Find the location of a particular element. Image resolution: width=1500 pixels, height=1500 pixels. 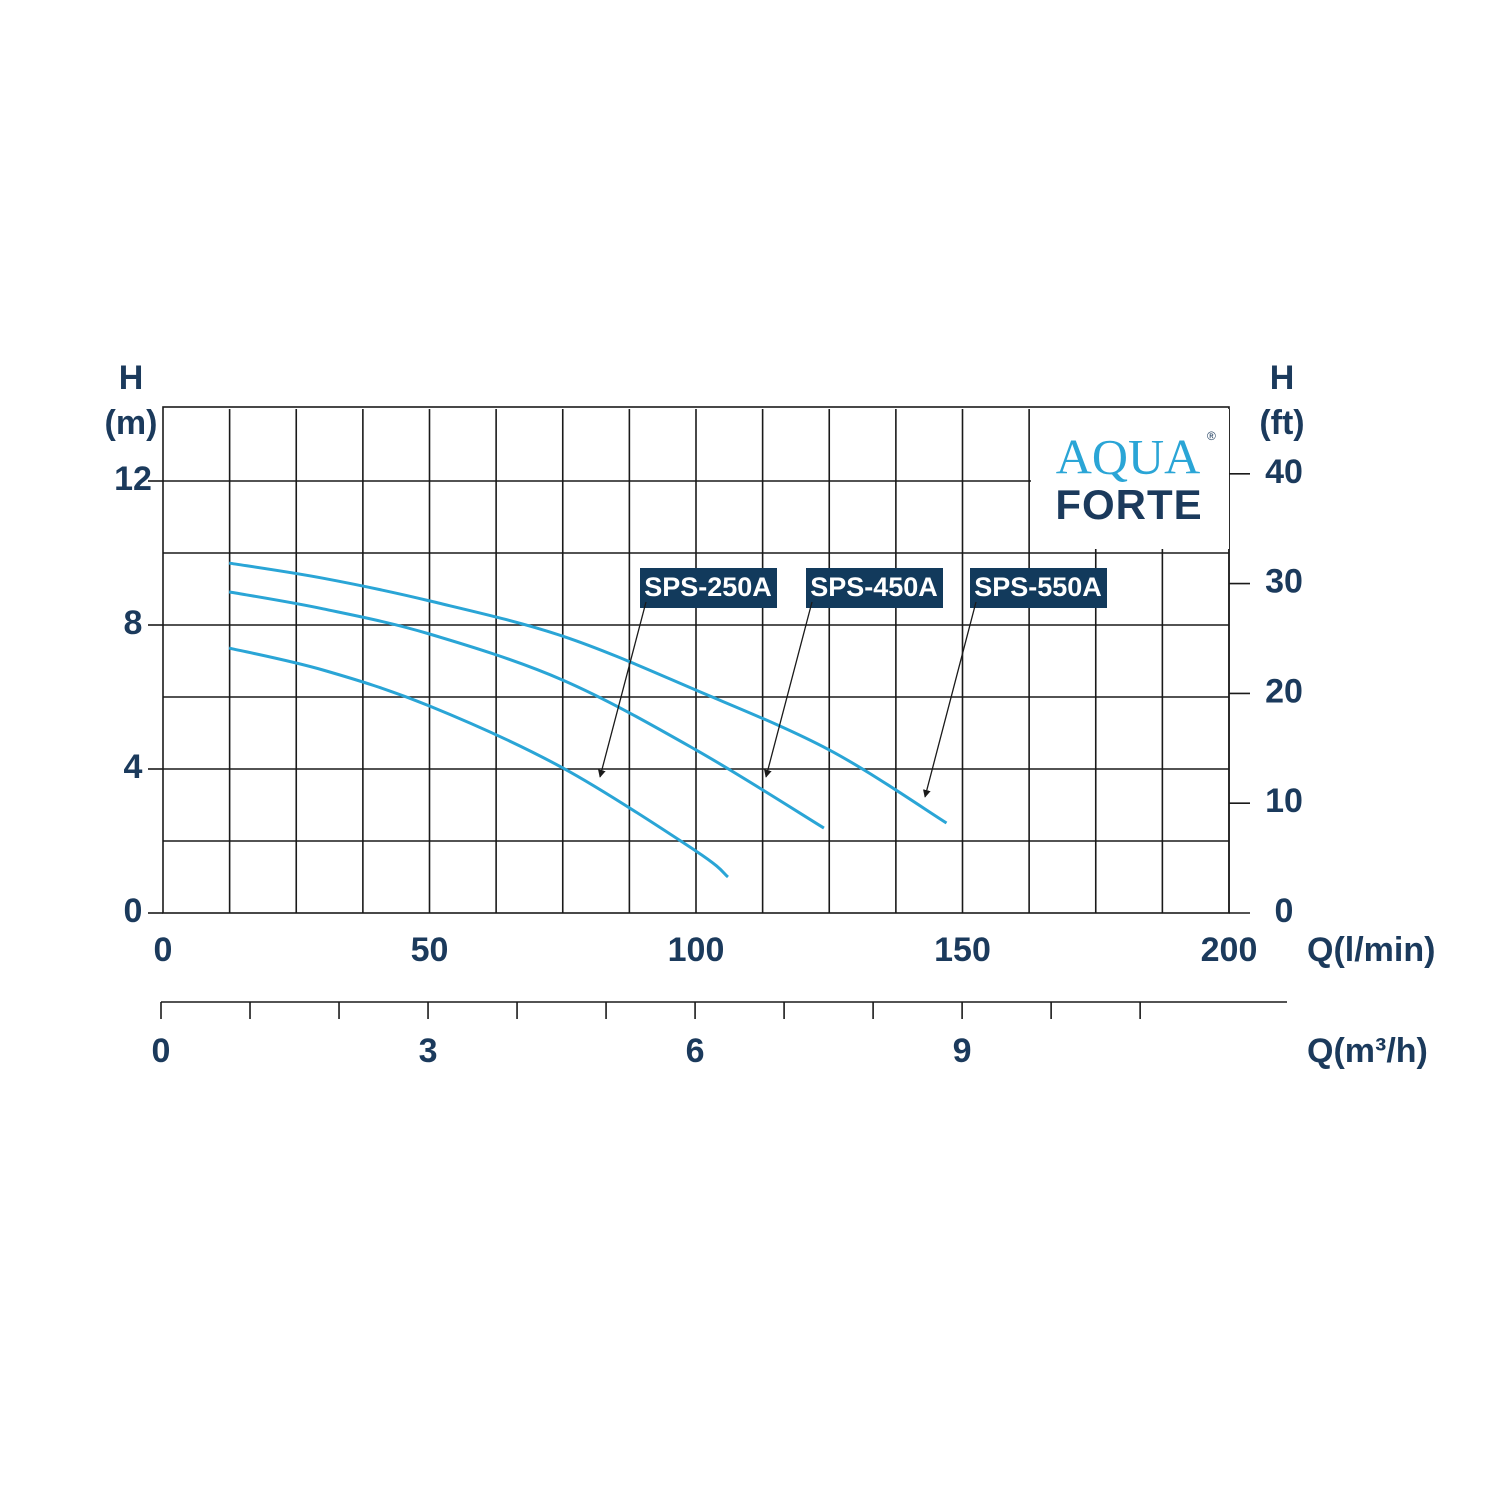

legend-label: SPS-250A is located at coordinates (708, 587).